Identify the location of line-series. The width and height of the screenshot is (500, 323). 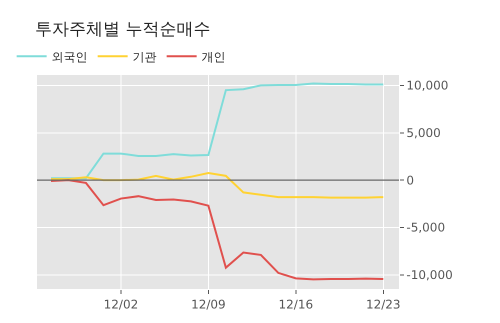
(217, 185).